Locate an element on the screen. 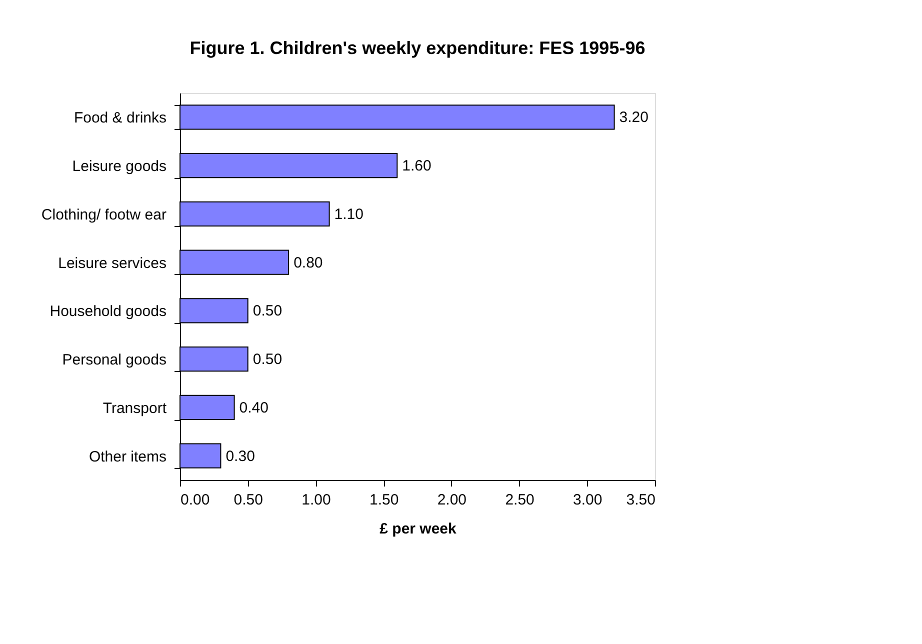 The image size is (922, 644). y-tick-label: Food & drinks is located at coordinates (120, 118).